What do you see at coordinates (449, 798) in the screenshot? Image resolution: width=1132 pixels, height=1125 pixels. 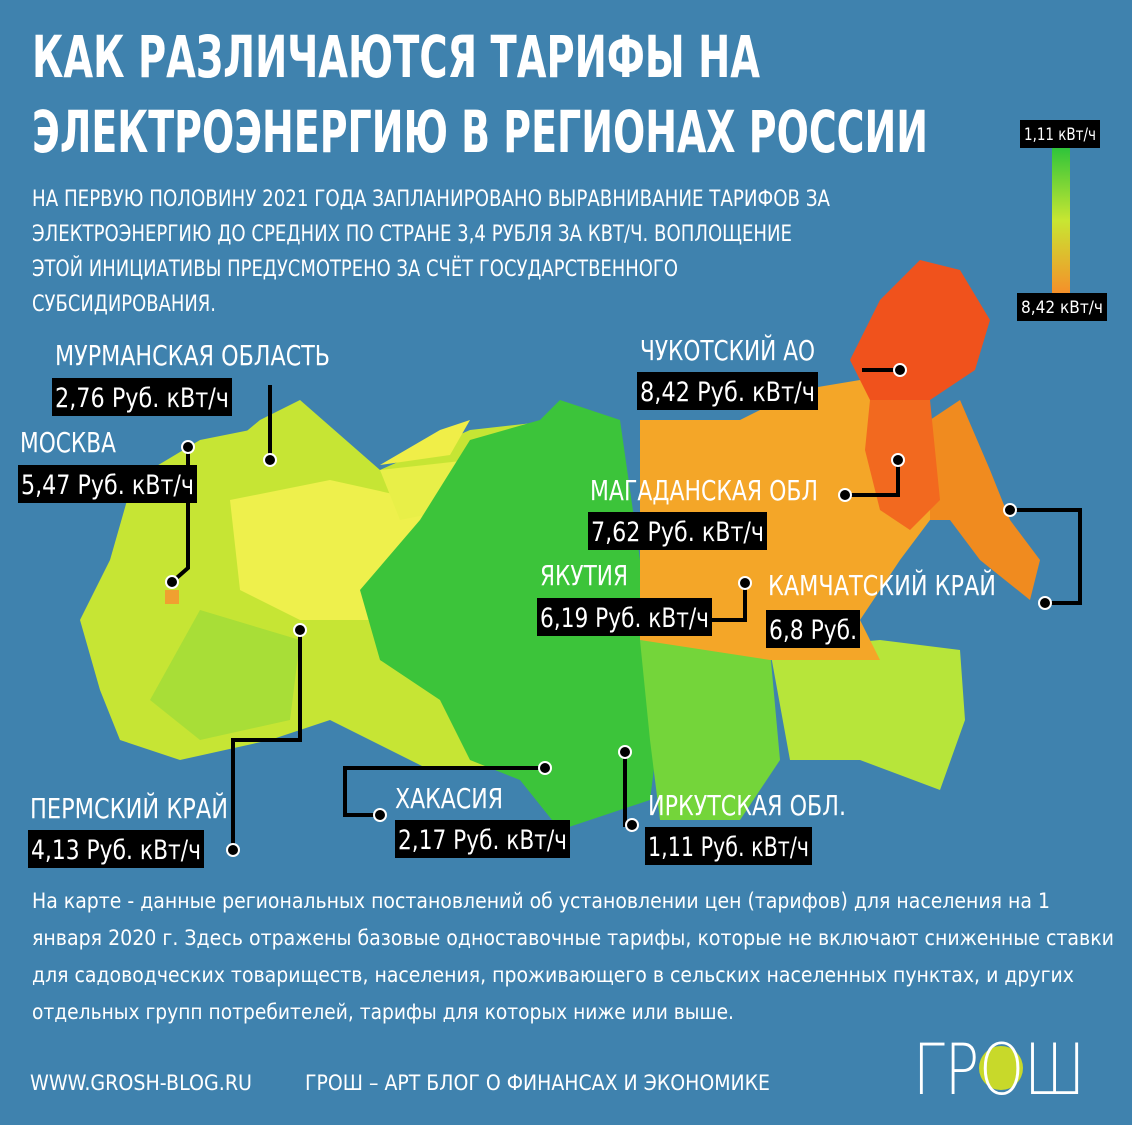 I see `region-name: ХАКАСИЯ` at bounding box center [449, 798].